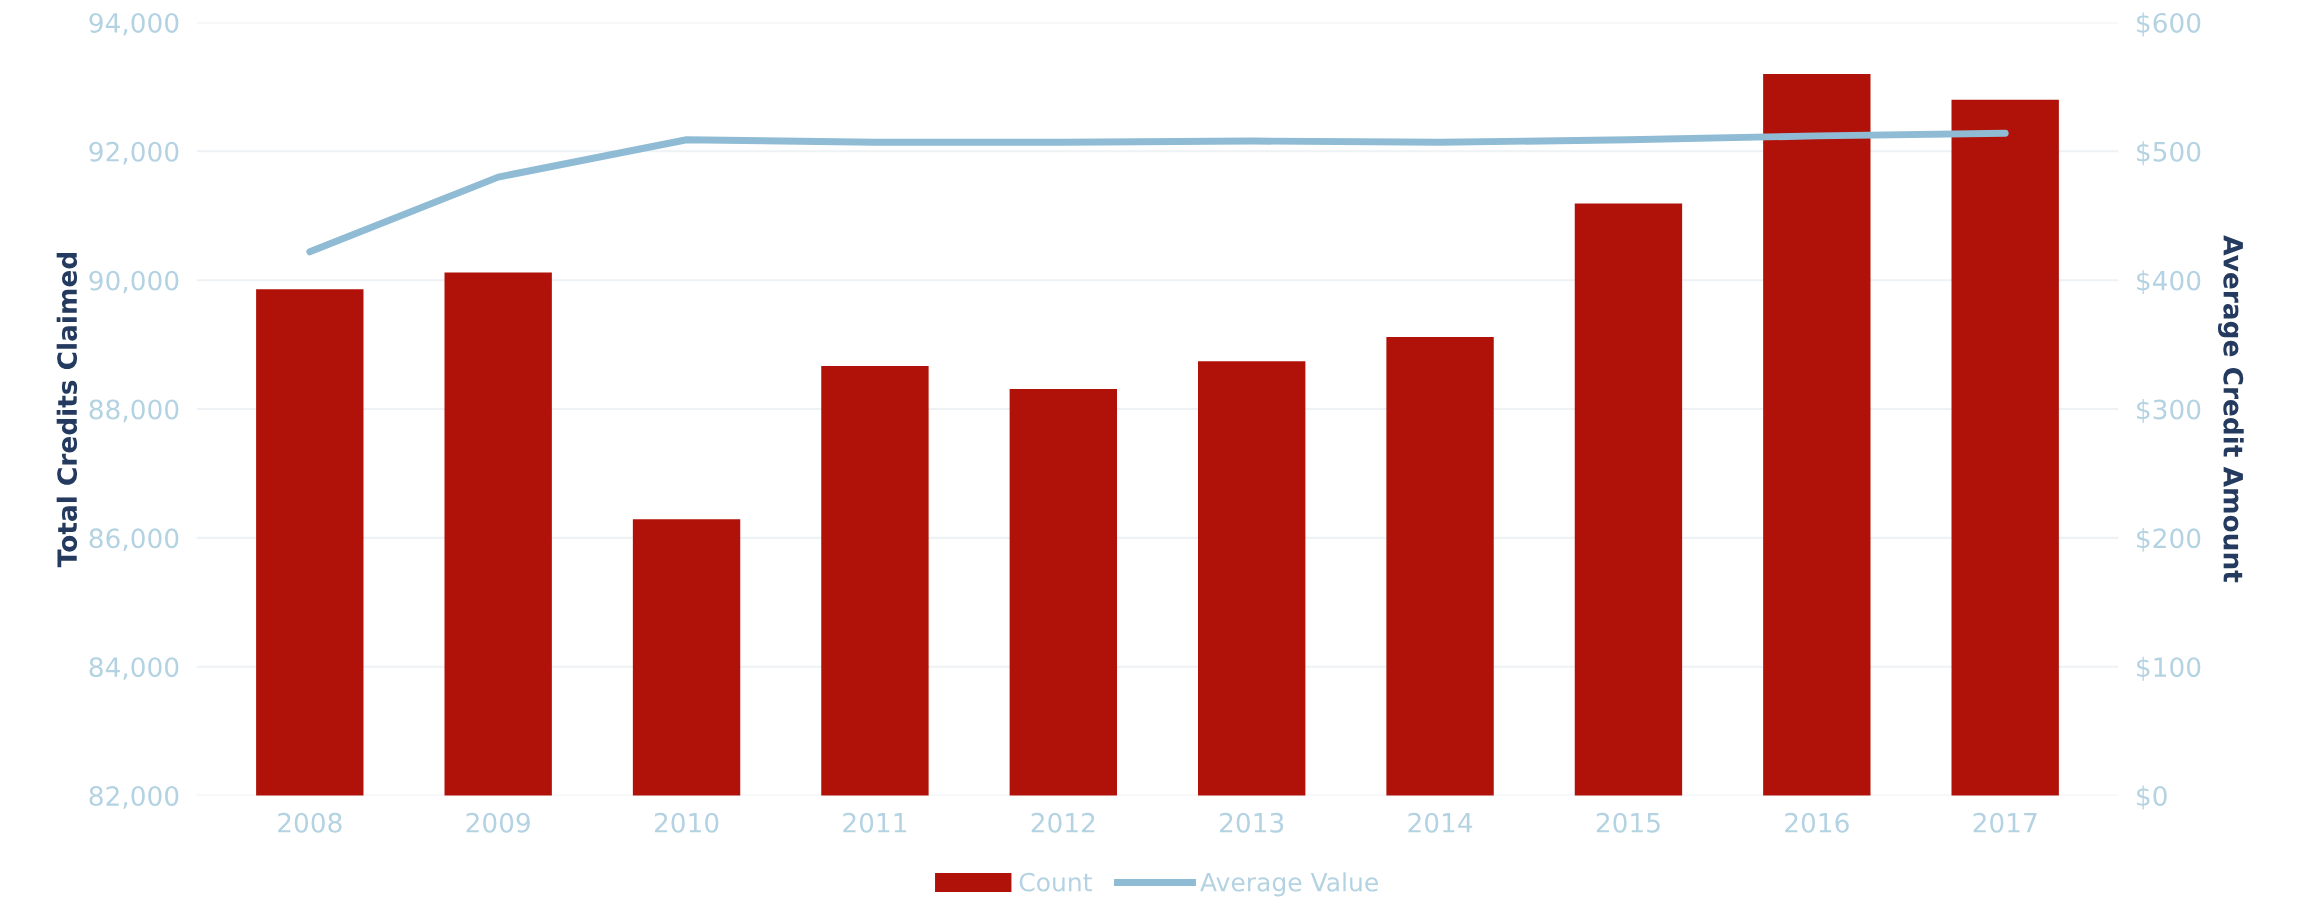  Describe the element at coordinates (2230, 409) in the screenshot. I see `y2-axis-title: Average Credit Amount` at that location.